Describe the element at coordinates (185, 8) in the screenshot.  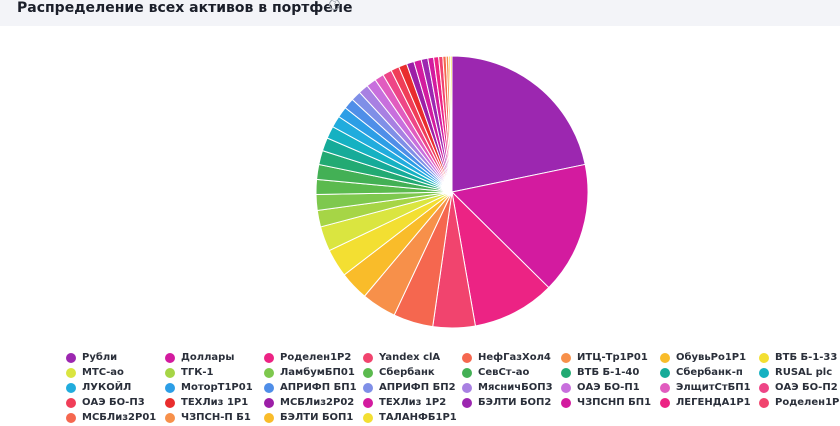
I see `chart-title: Распределение всех активов в портфеле` at that location.